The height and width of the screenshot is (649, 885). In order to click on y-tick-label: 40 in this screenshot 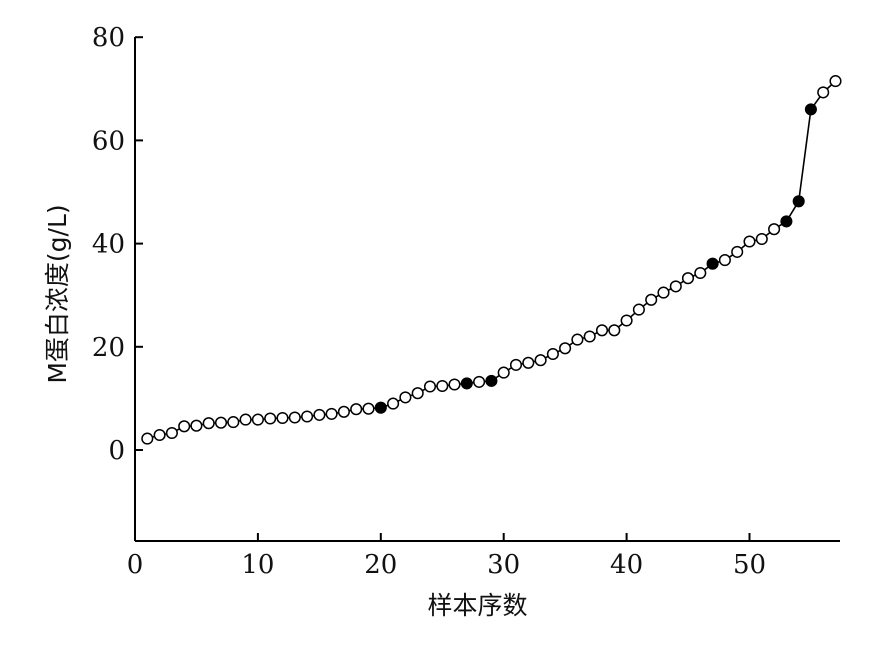, I will do `click(108, 245)`.